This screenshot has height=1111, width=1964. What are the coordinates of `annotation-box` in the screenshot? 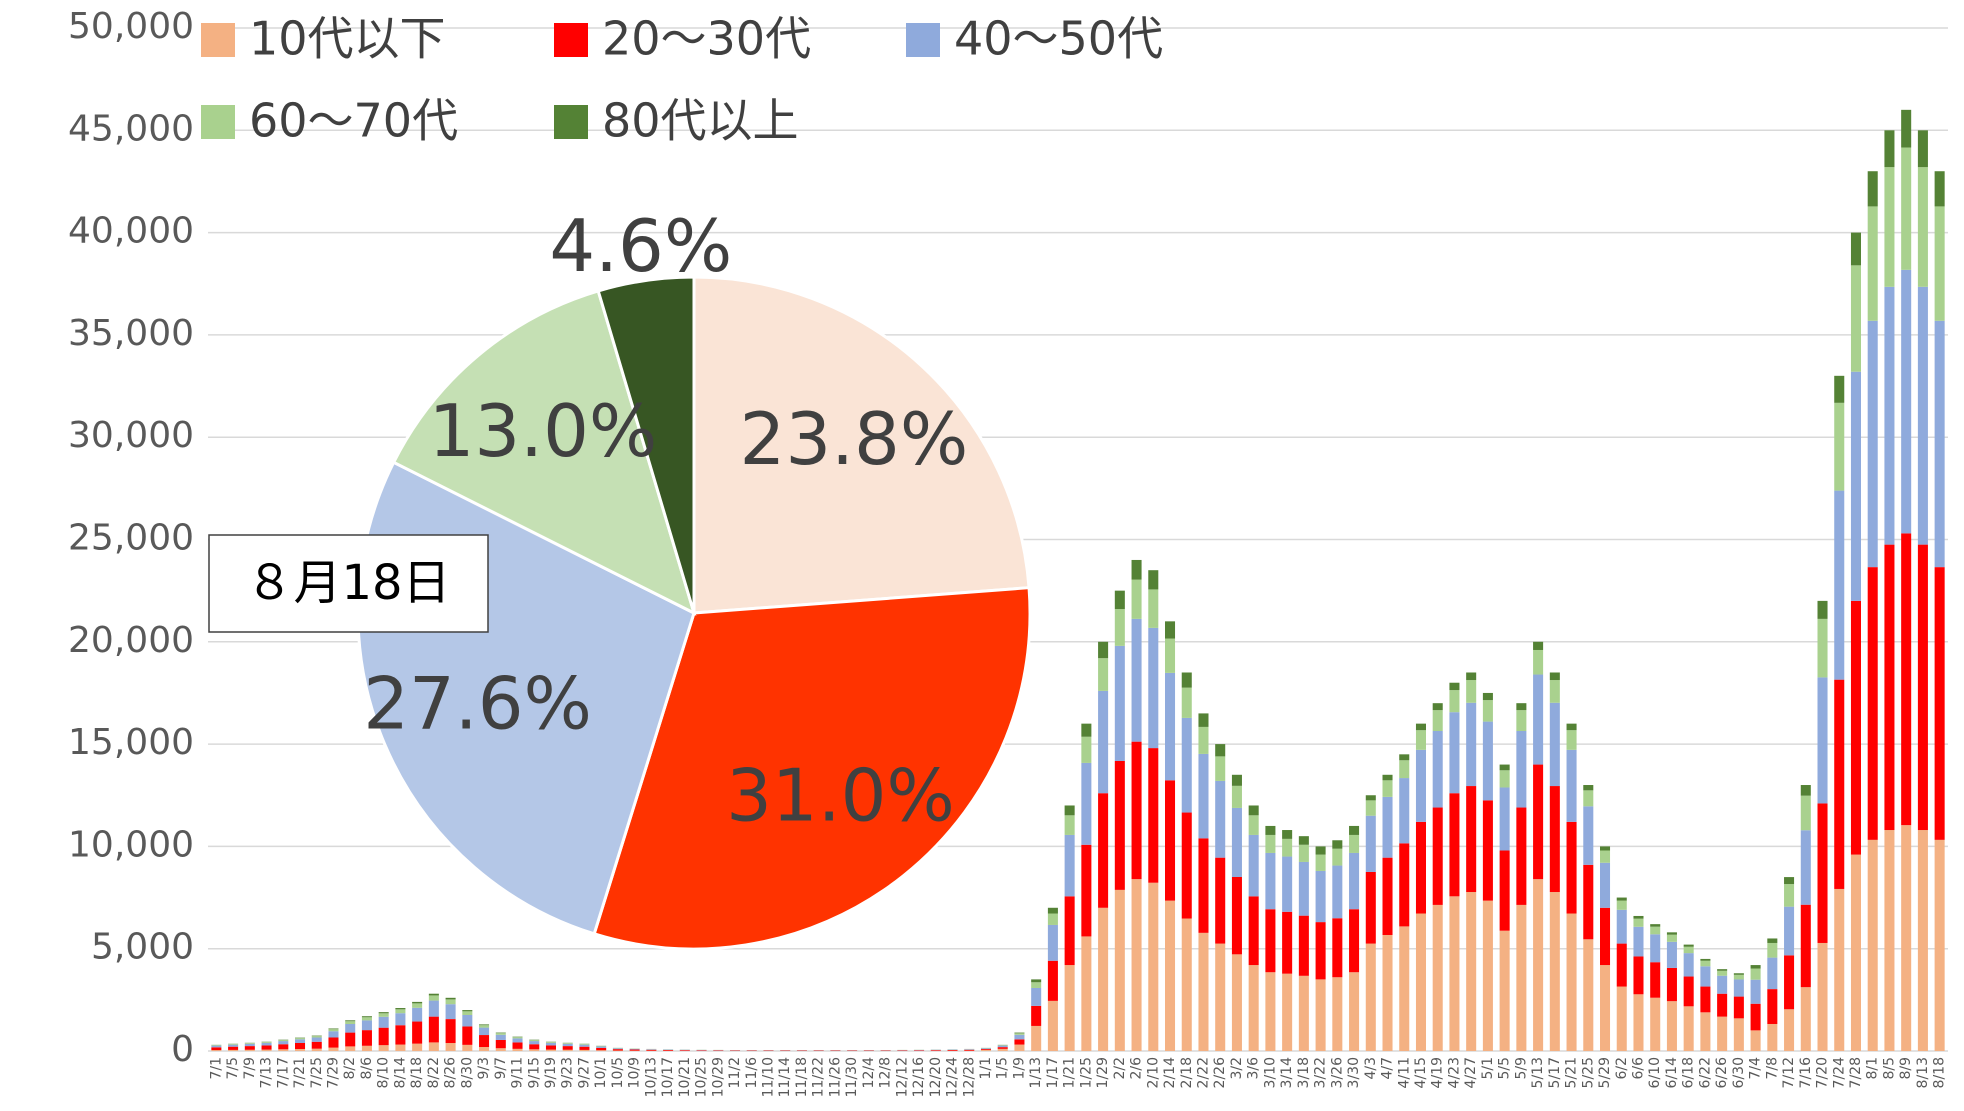 It's located at (348, 583).